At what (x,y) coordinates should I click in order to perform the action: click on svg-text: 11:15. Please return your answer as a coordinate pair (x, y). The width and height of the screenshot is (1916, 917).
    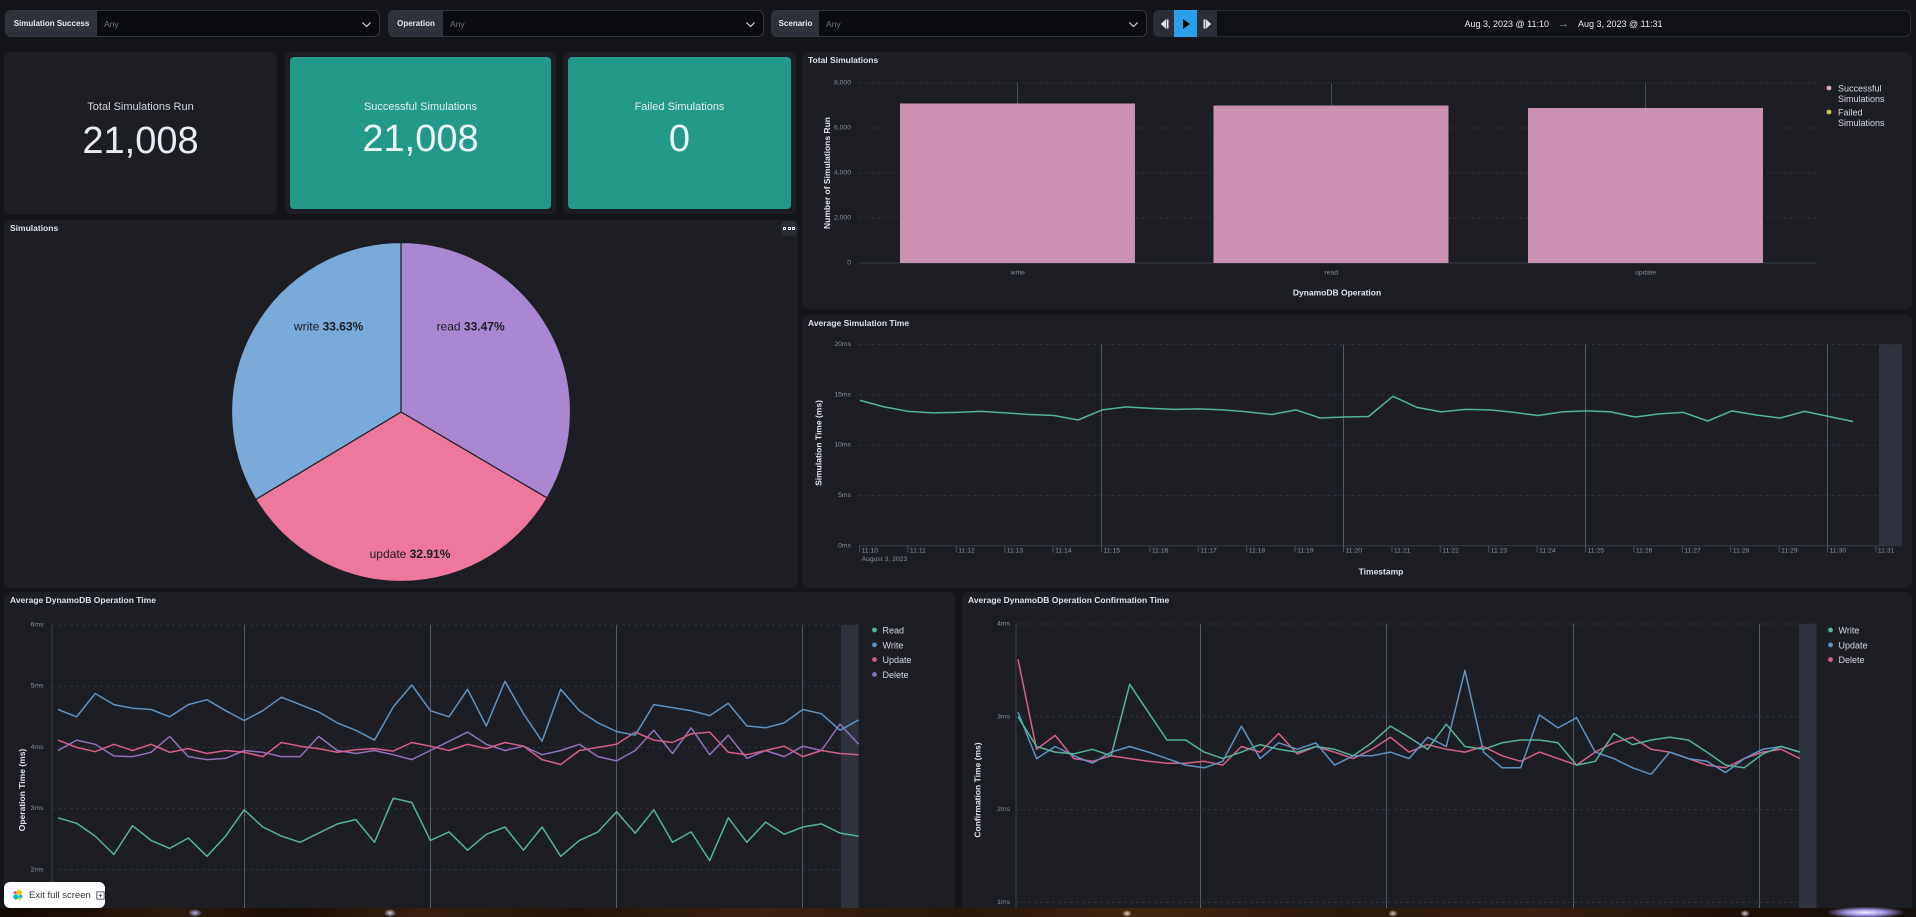
    Looking at the image, I should click on (1112, 551).